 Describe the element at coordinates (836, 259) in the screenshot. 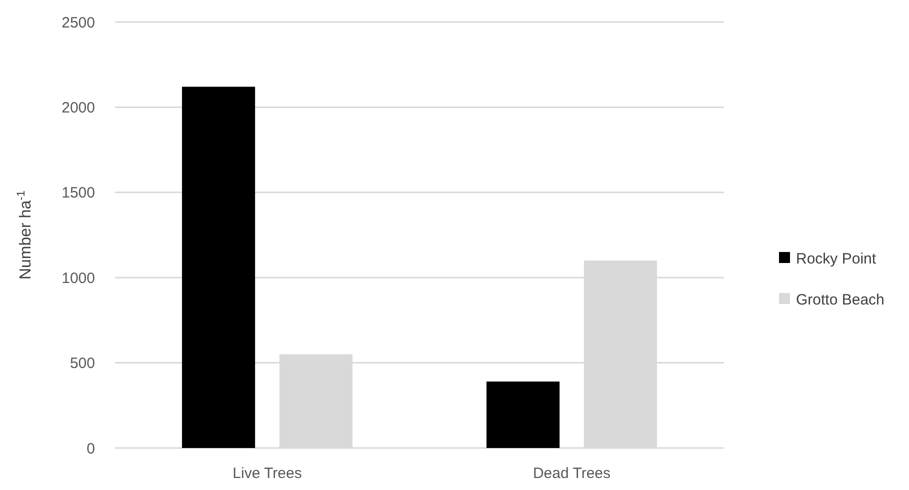

I see `legend-label: Rocky Point` at that location.